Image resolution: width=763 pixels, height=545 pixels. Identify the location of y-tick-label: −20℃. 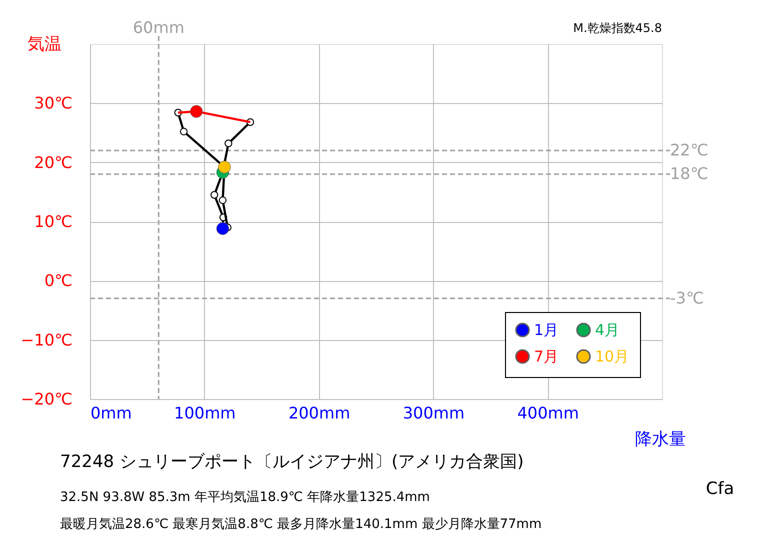
(46, 399).